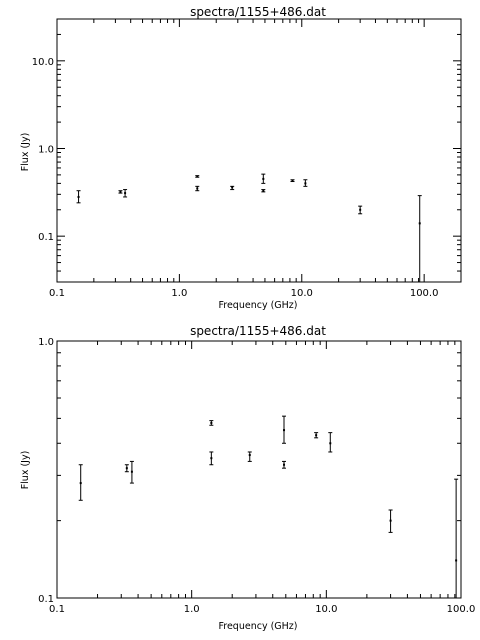  What do you see at coordinates (46, 342) in the screenshot?
I see `bottom-y-tick-label: 1.0` at bounding box center [46, 342].